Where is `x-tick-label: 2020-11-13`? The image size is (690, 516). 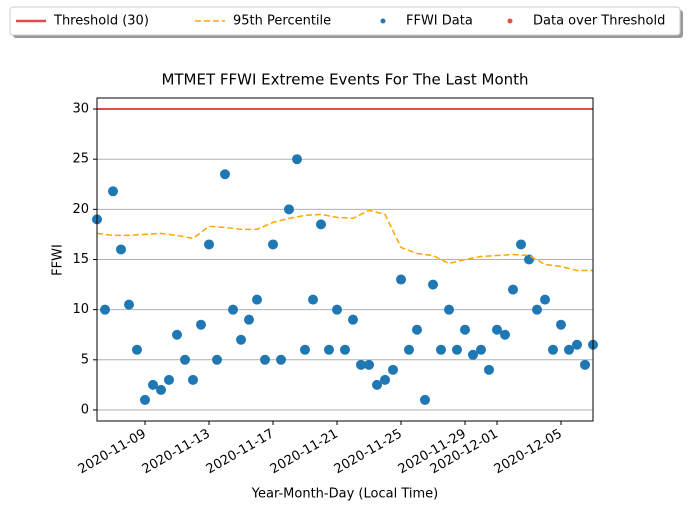 x-tick-label: 2020-11-13 is located at coordinates (176, 452).